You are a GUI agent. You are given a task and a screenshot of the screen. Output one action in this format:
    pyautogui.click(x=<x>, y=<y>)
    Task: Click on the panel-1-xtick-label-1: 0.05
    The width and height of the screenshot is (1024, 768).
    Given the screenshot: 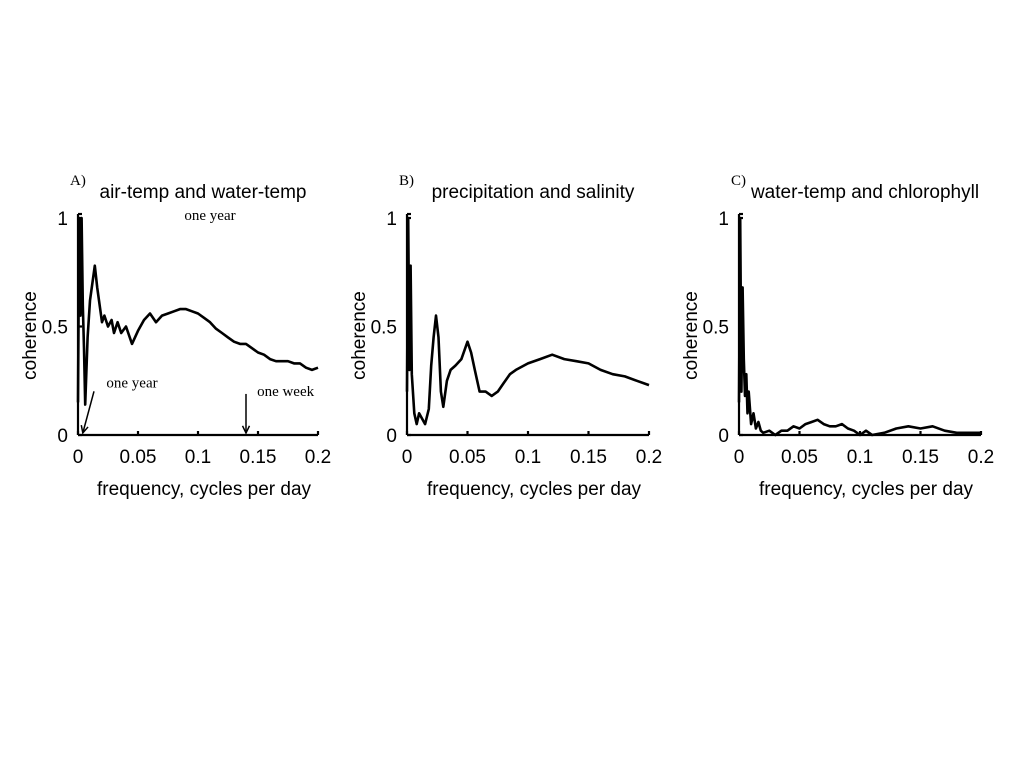 What is the action you would take?
    pyautogui.click(x=138, y=457)
    